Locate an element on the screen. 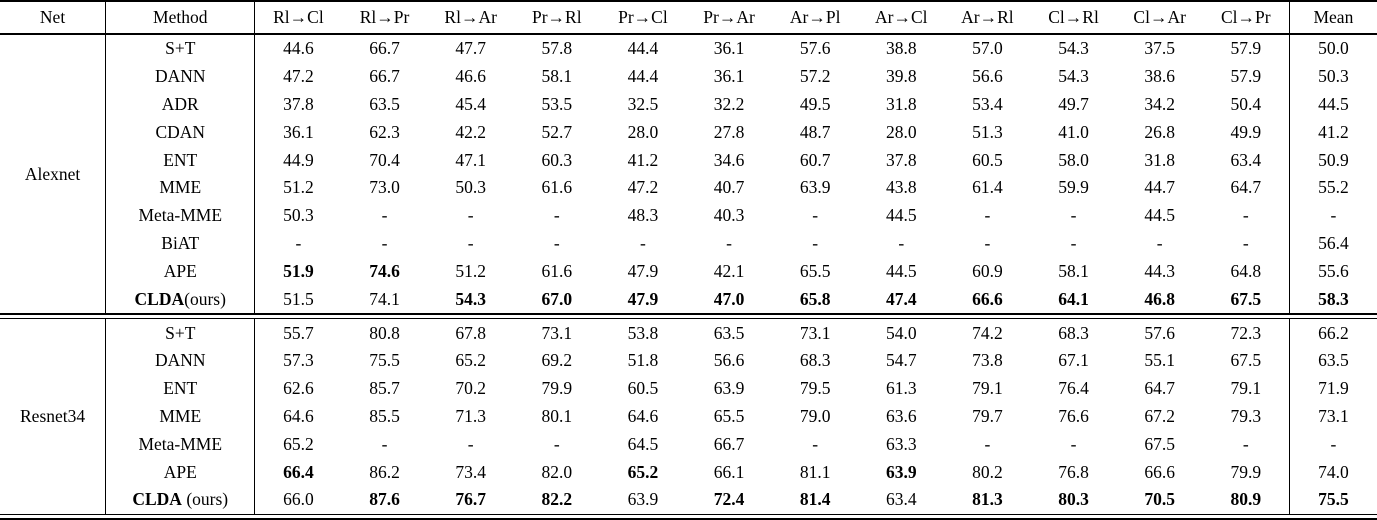 The image size is (1377, 520). value-cell: 67.8 is located at coordinates (470, 332).